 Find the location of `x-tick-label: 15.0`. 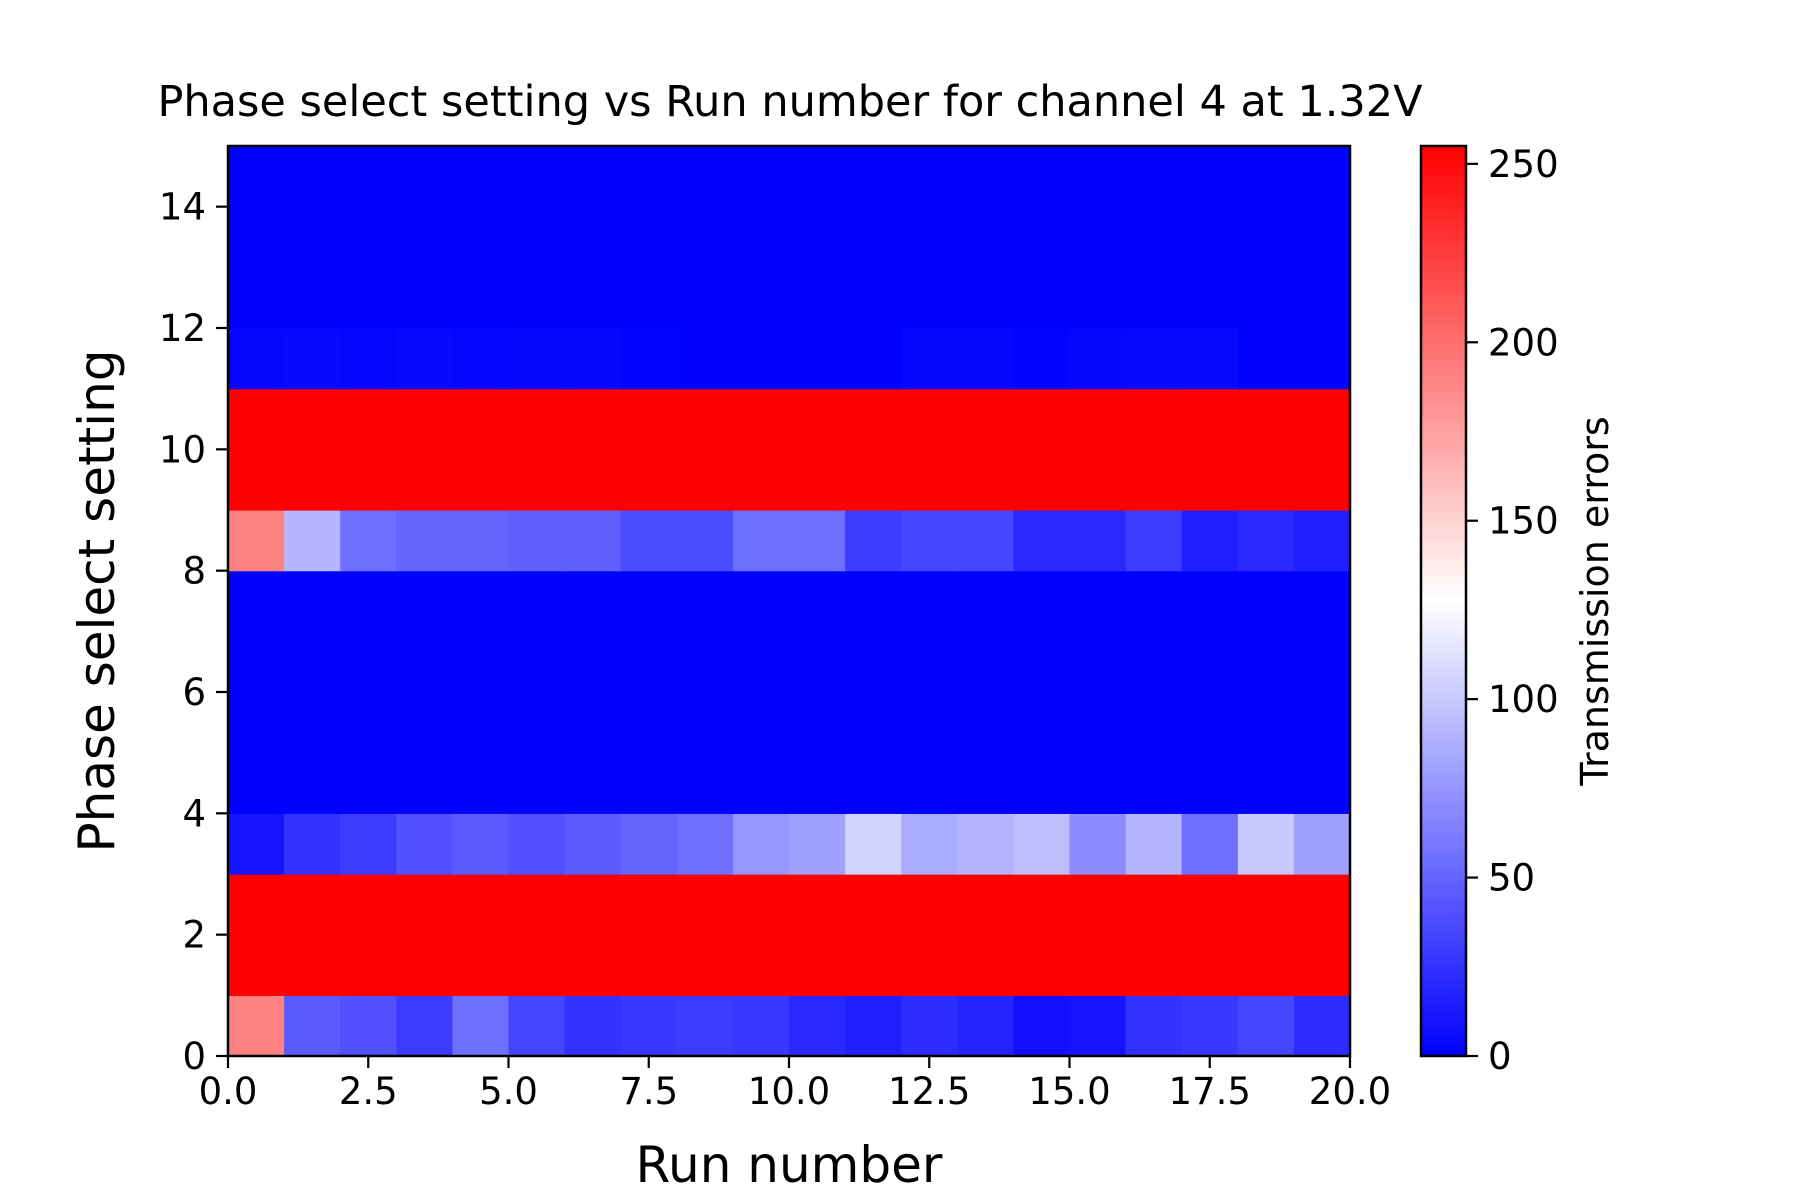

x-tick-label: 15.0 is located at coordinates (1069, 1091).